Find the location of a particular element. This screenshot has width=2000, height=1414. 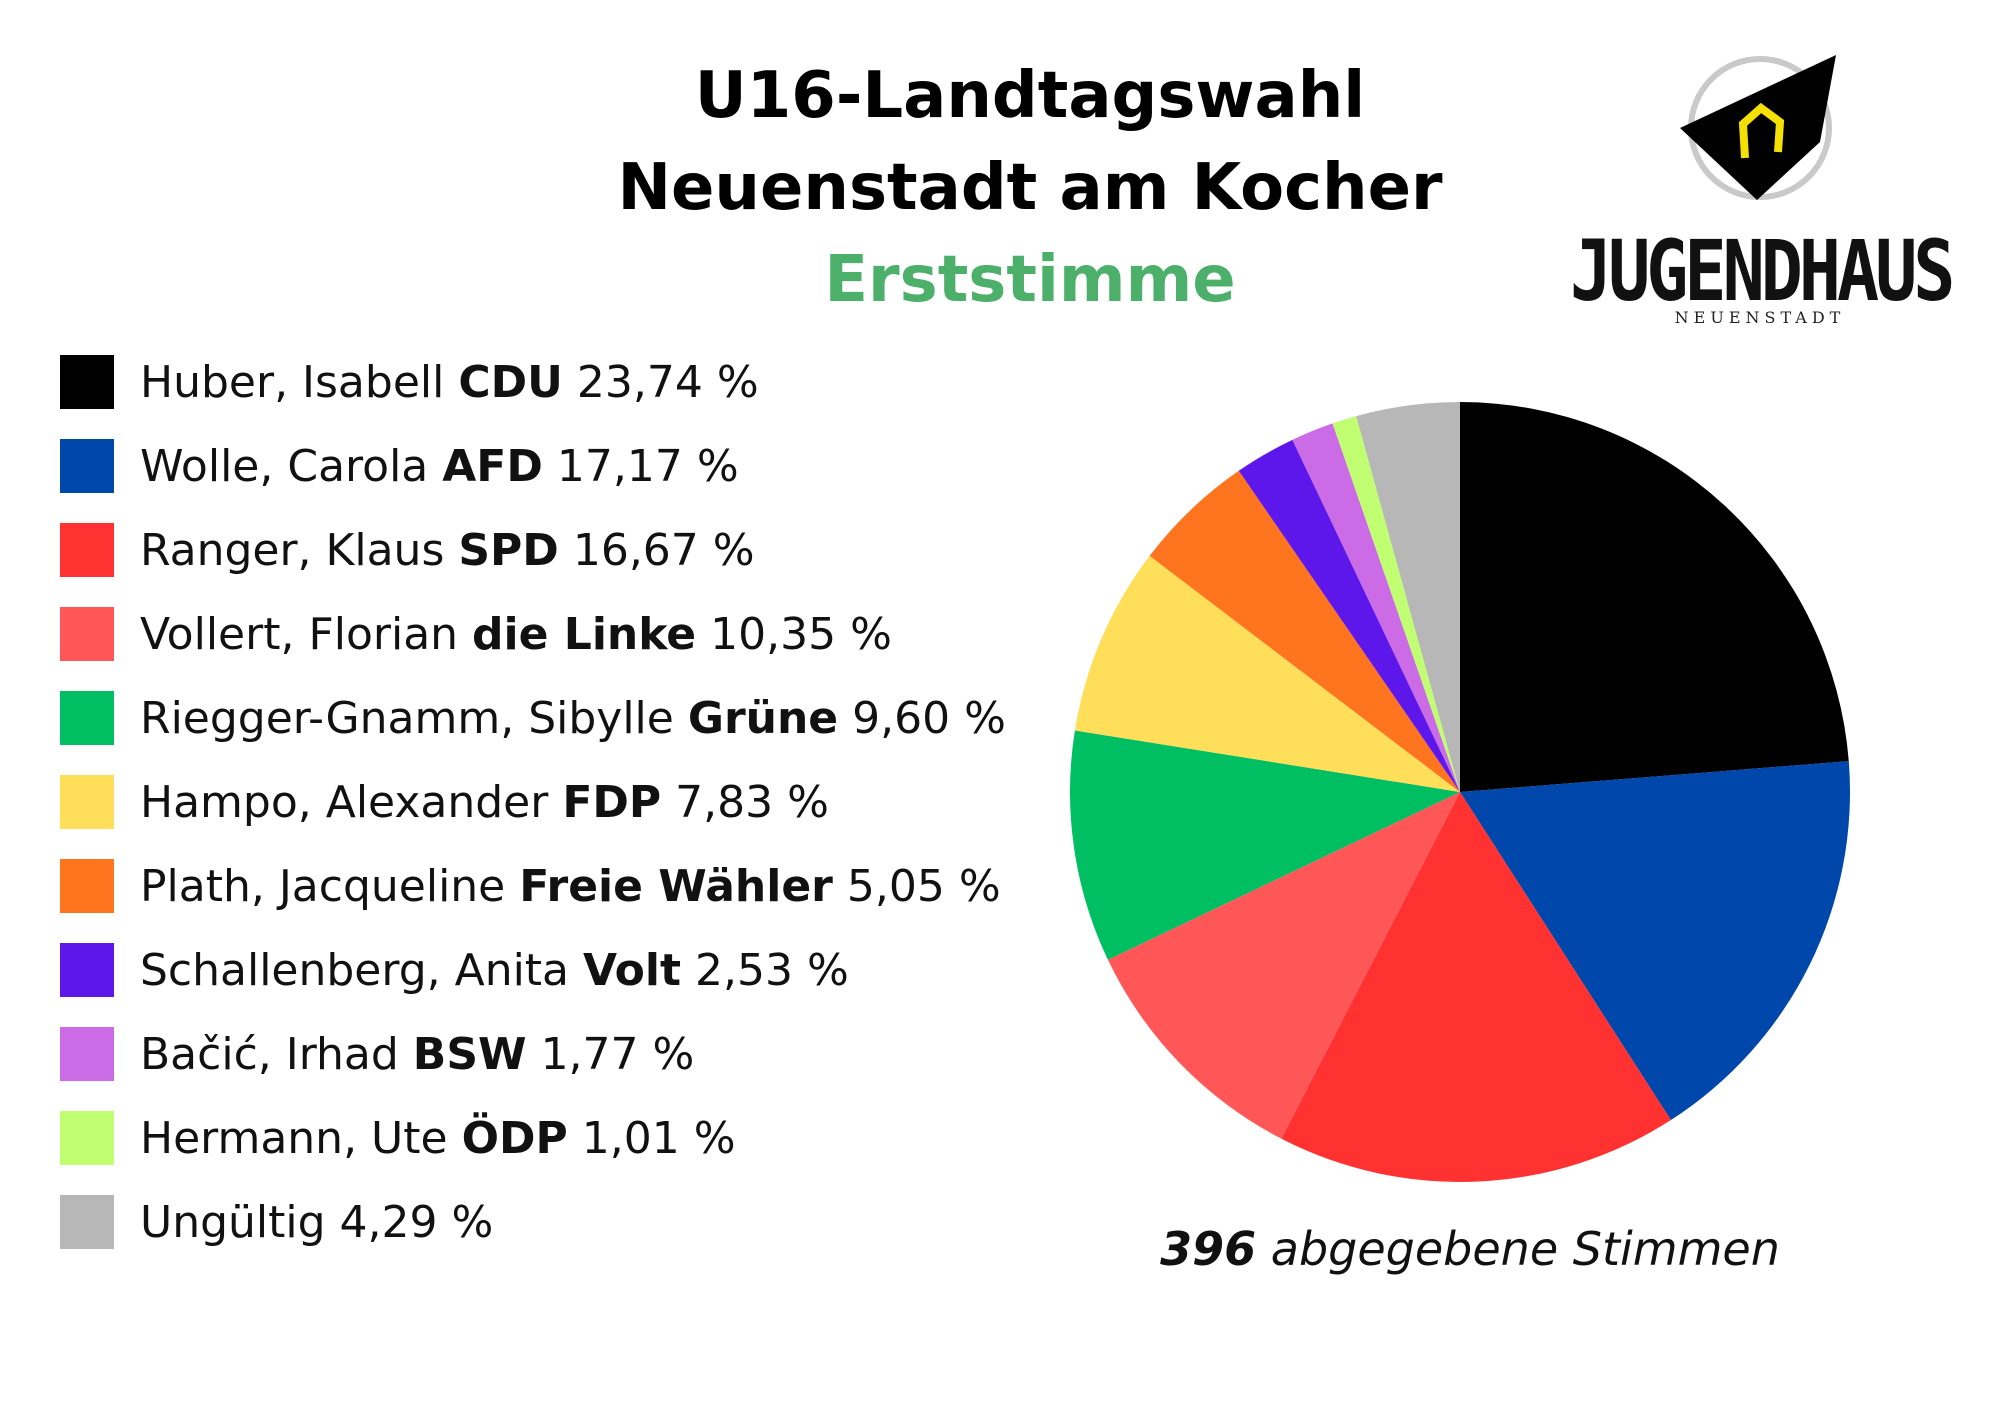

legend-percent: 23,74 % is located at coordinates (667, 382).